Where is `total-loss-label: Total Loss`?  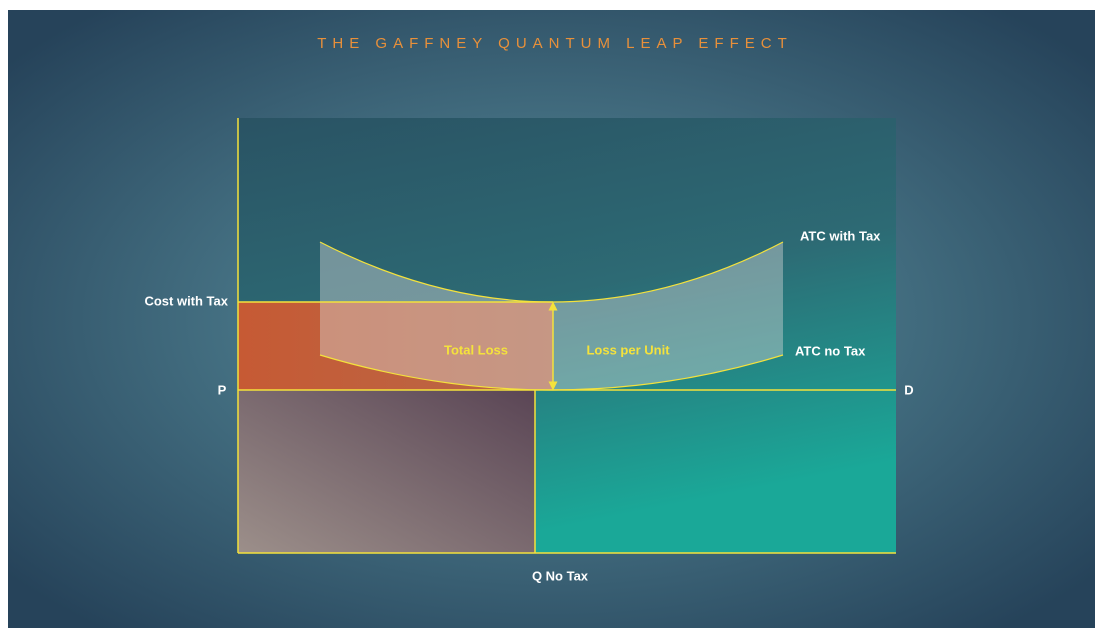
total-loss-label: Total Loss is located at coordinates (476, 349).